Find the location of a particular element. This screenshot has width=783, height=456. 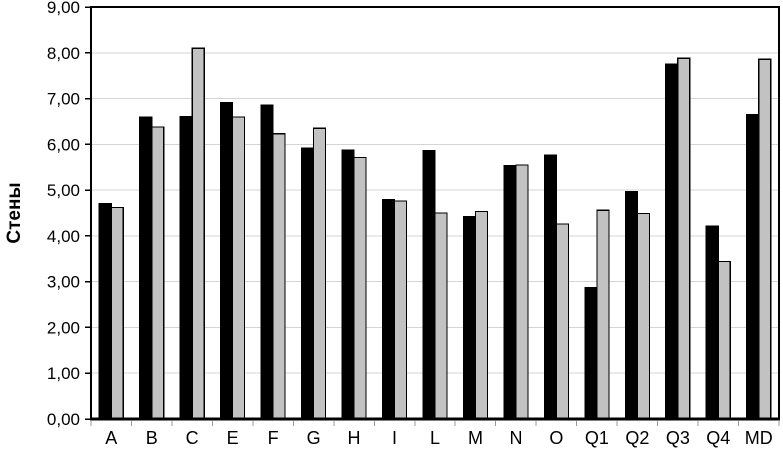

y-tick-label: 5,00 is located at coordinates (63, 190).